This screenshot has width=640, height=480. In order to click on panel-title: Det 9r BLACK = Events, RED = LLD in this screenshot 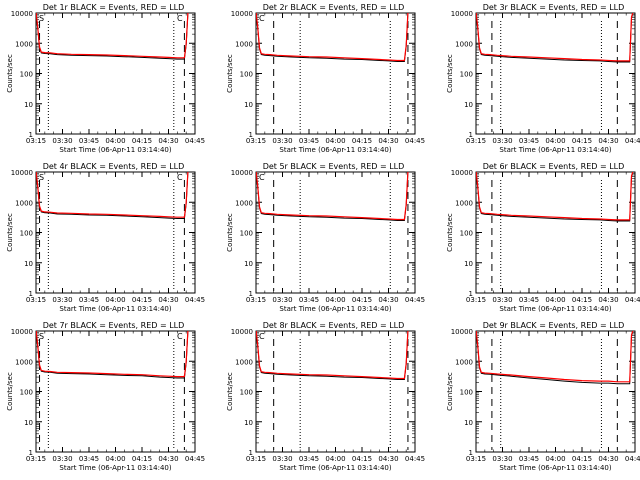, I will do `click(554, 325)`.